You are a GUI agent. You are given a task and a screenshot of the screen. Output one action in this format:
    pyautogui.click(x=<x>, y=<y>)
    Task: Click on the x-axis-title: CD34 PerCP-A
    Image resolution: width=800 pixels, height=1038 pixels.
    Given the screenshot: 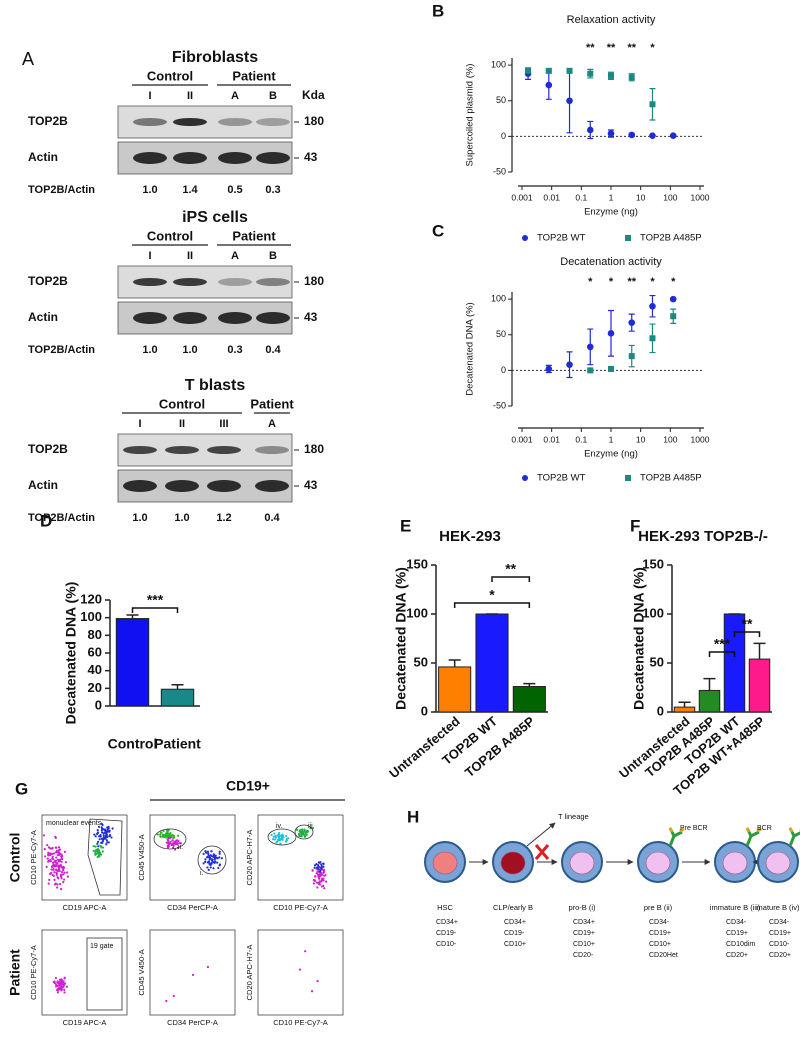 What is the action you would take?
    pyautogui.click(x=192, y=1022)
    